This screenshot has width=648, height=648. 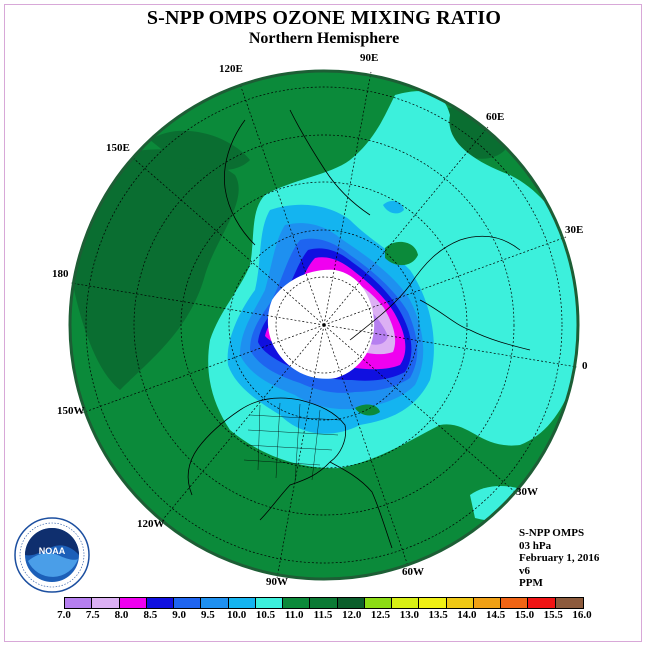 I want to click on color-bar-tick-label: 13.0, so click(x=409, y=615).